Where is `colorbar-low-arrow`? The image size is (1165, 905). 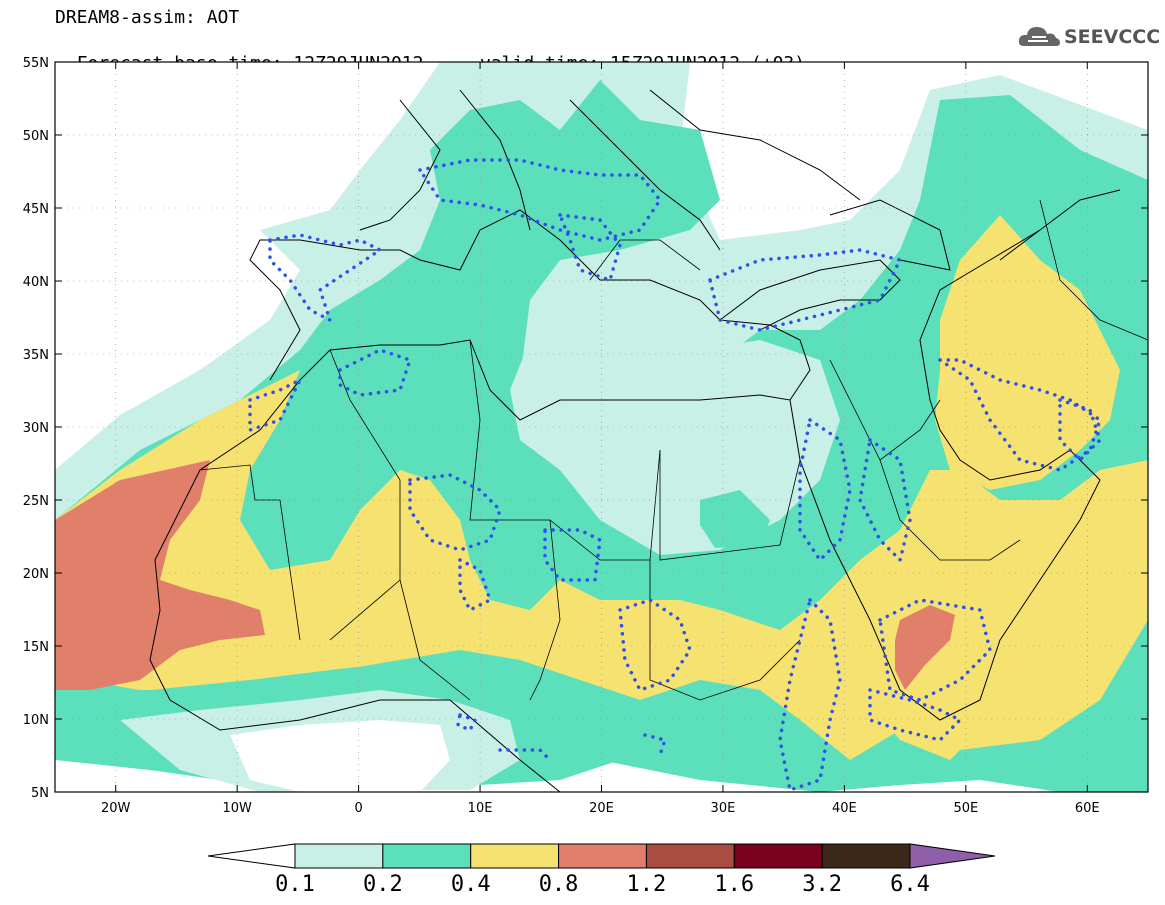 colorbar-low-arrow is located at coordinates (251, 856).